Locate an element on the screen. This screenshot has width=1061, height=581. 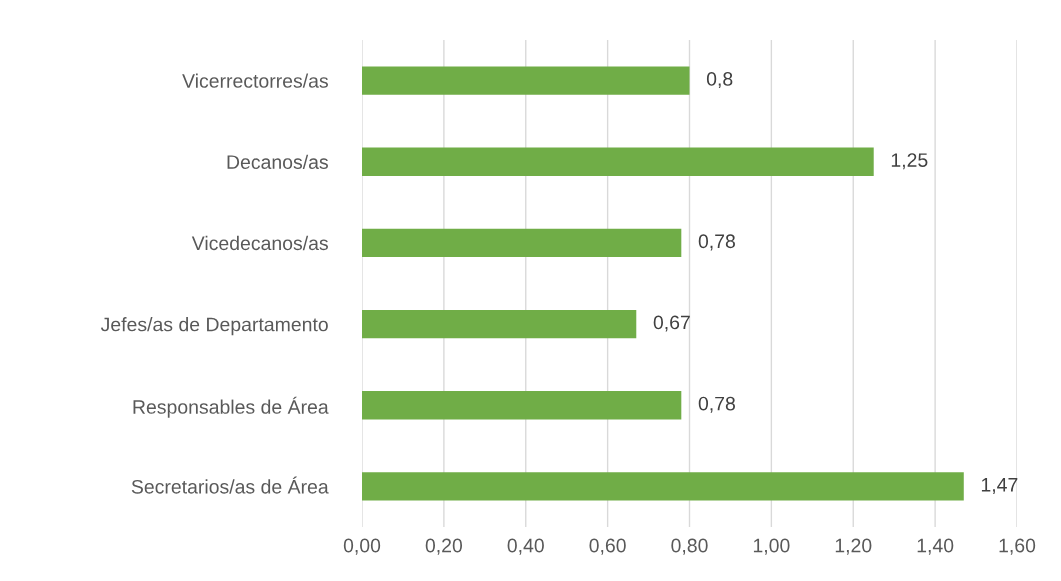
x-tick-label: 1,60 is located at coordinates (1017, 546).